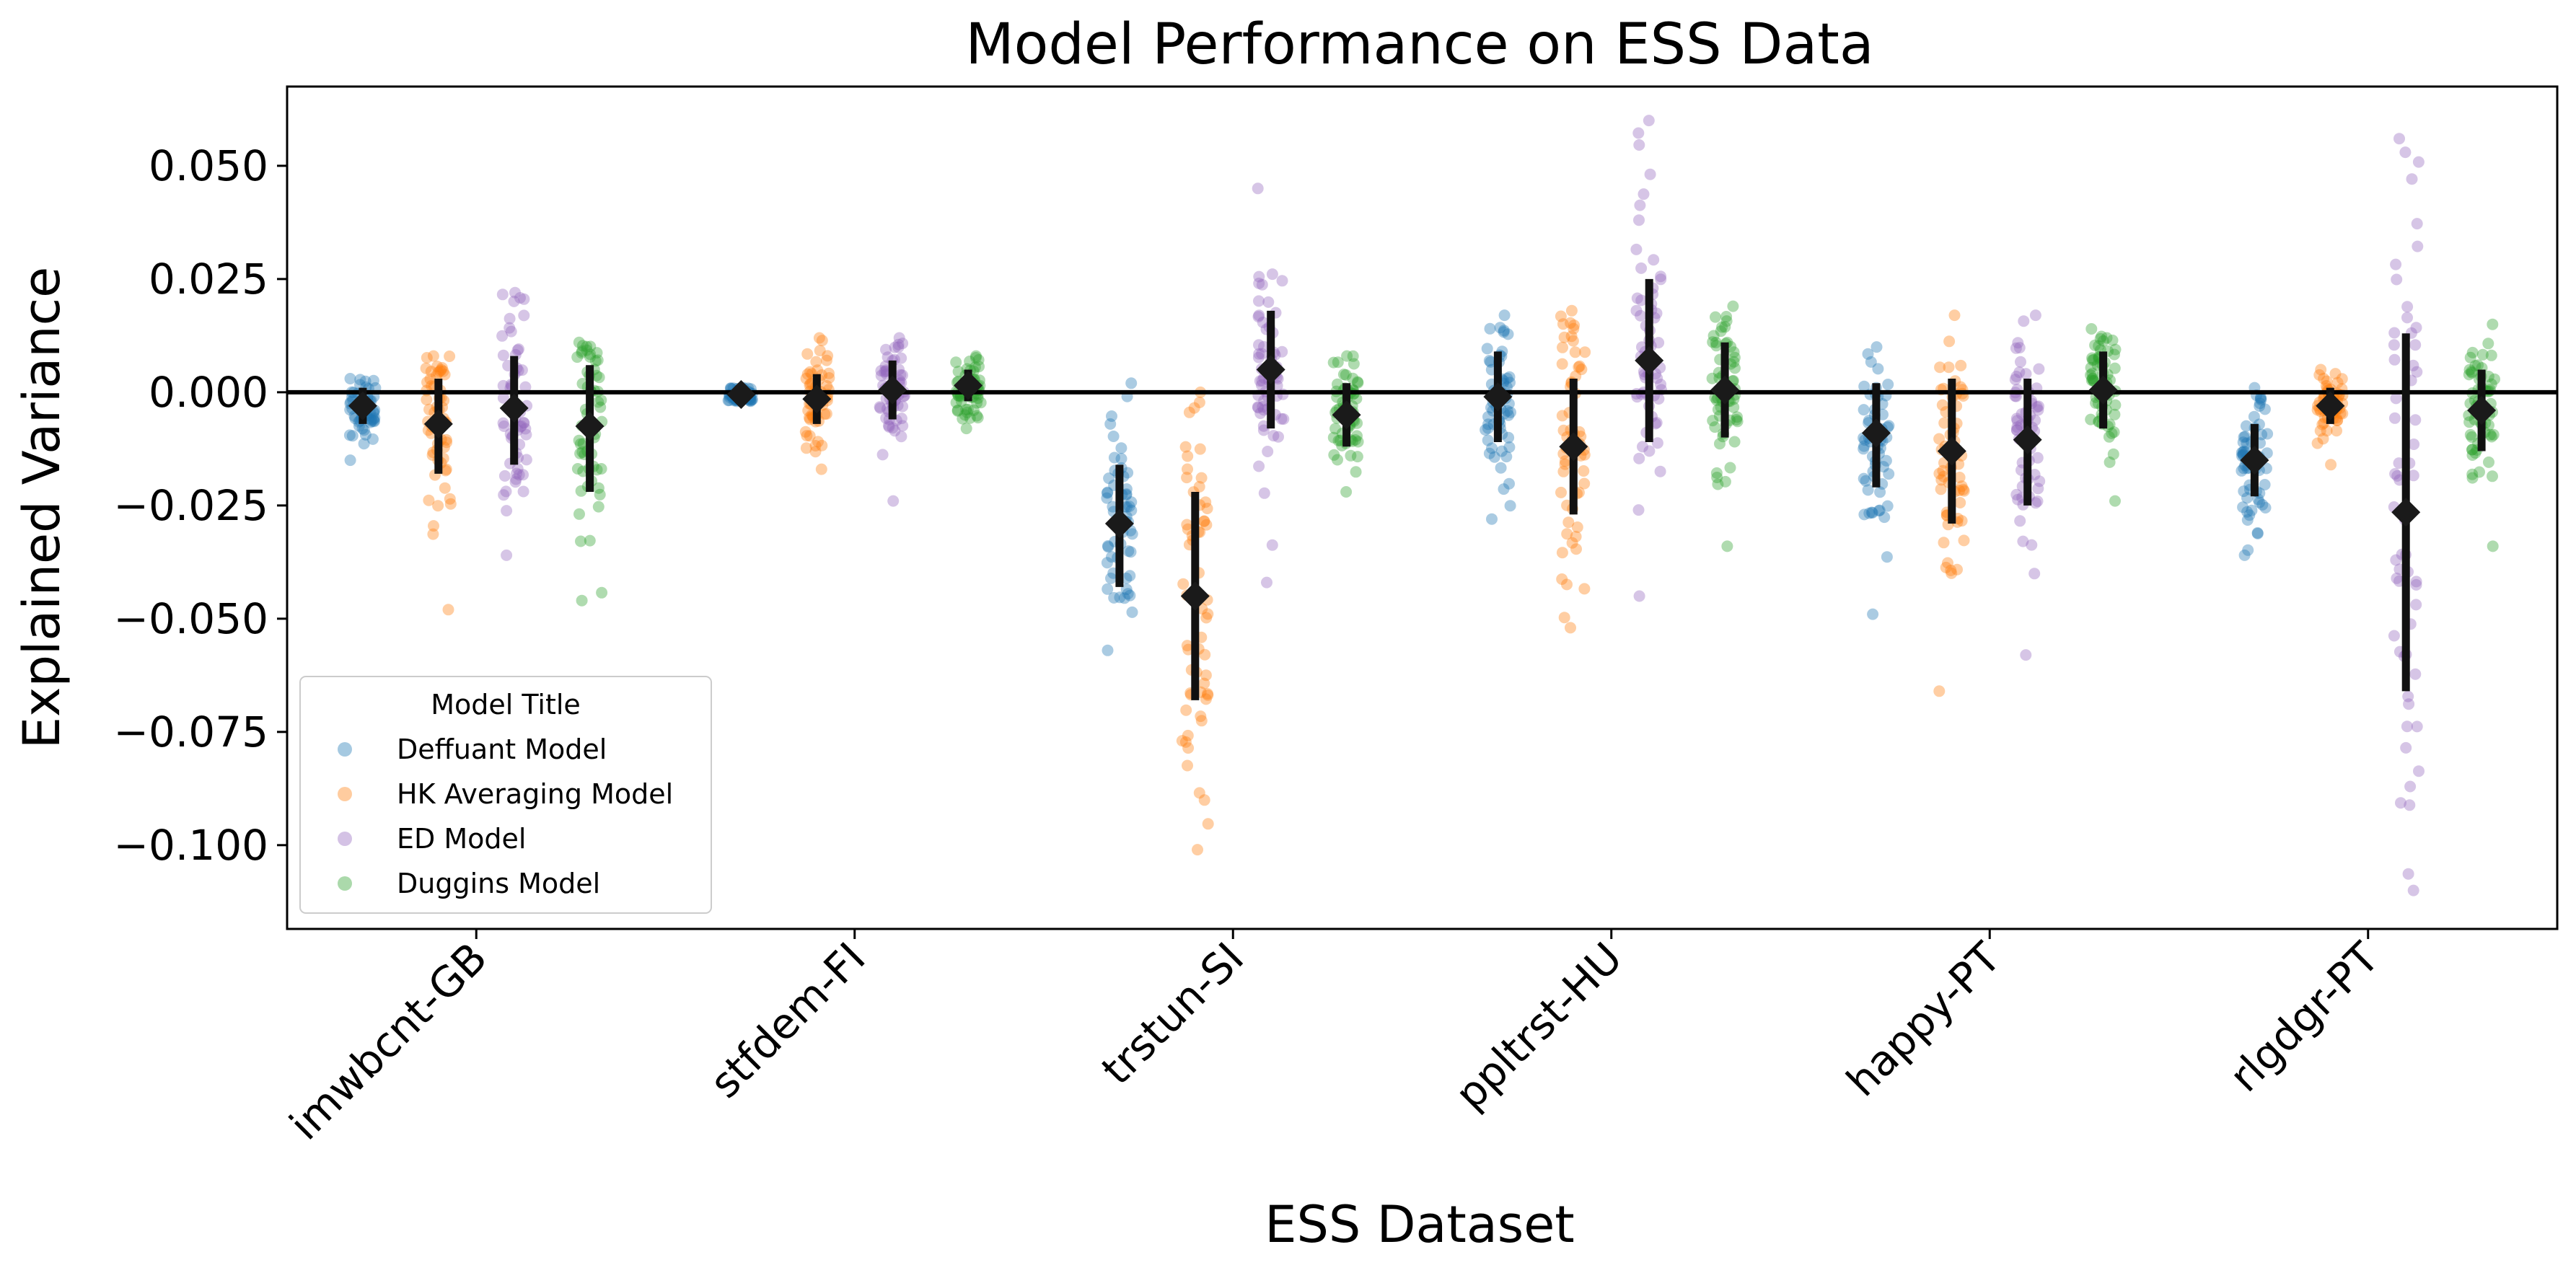 This screenshot has height=1278, width=2576. I want to click on legend-marker-deffuant, so click(345, 749).